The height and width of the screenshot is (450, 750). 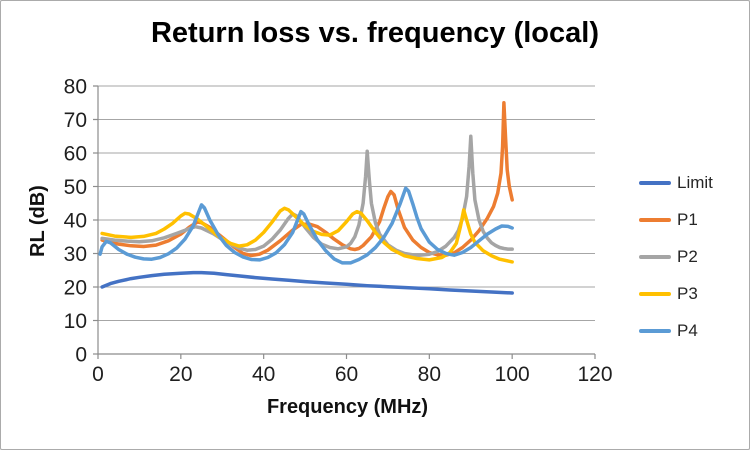 I want to click on series-line-Limit, so click(x=307, y=282).